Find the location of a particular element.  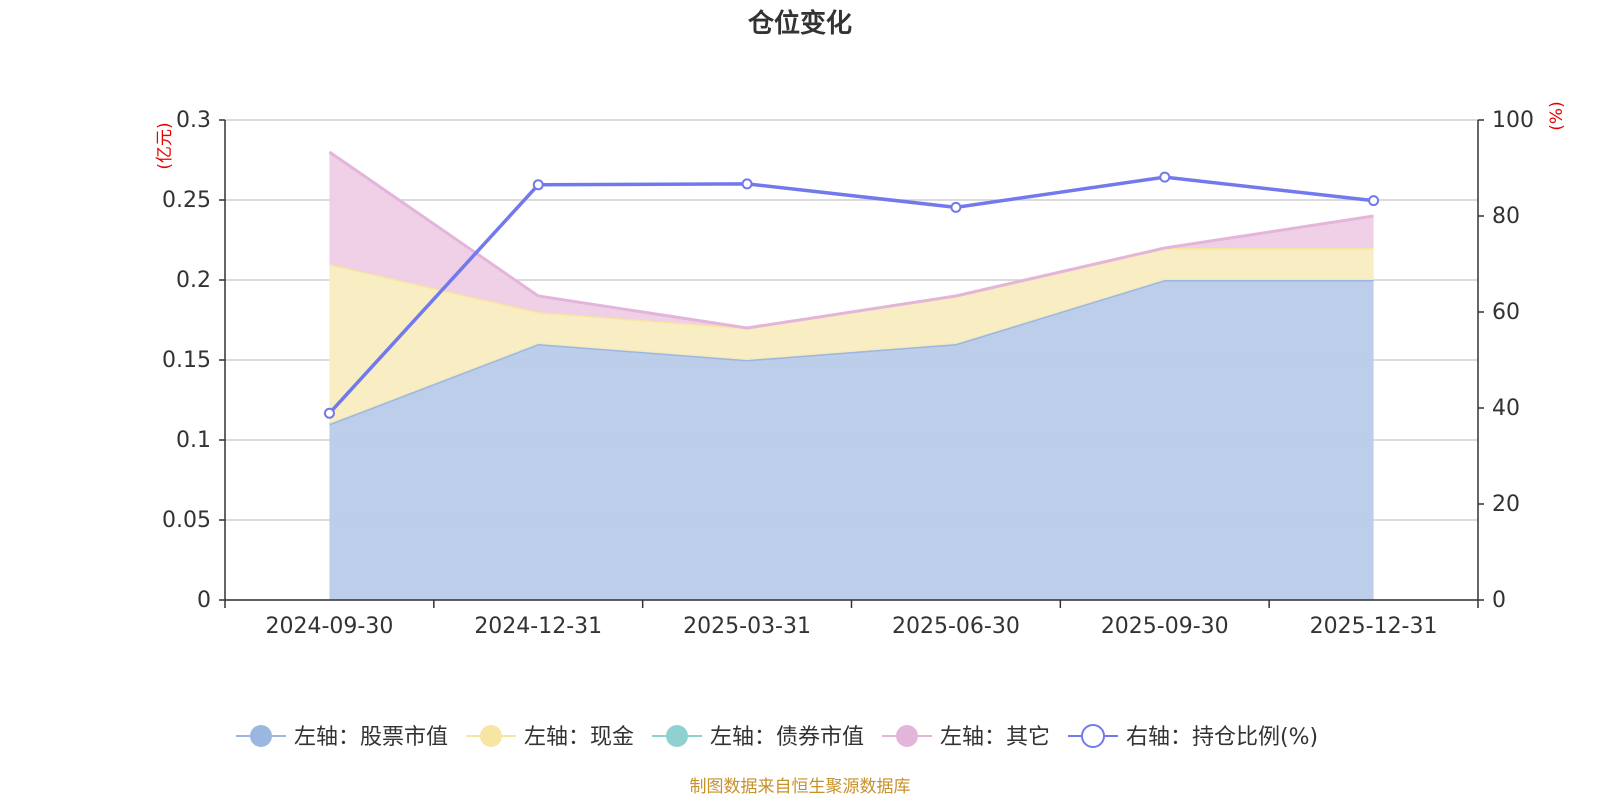

left-tick-label: 0.05 is located at coordinates (186, 520).